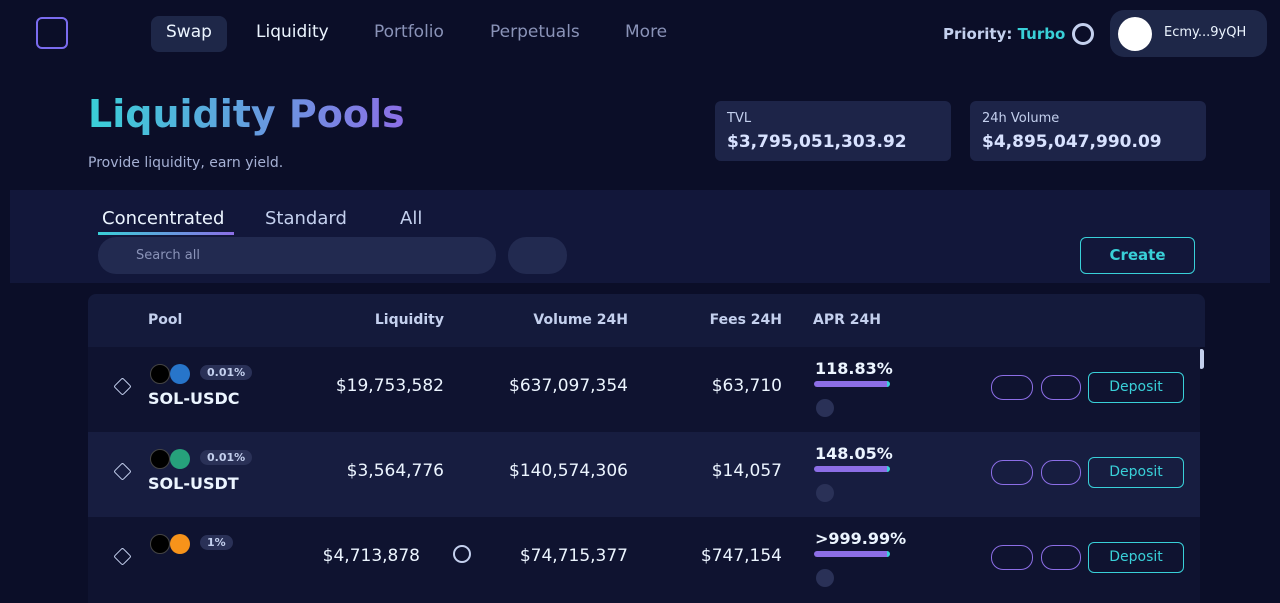 The width and height of the screenshot is (1280, 603). I want to click on filter-button, so click(537, 255).